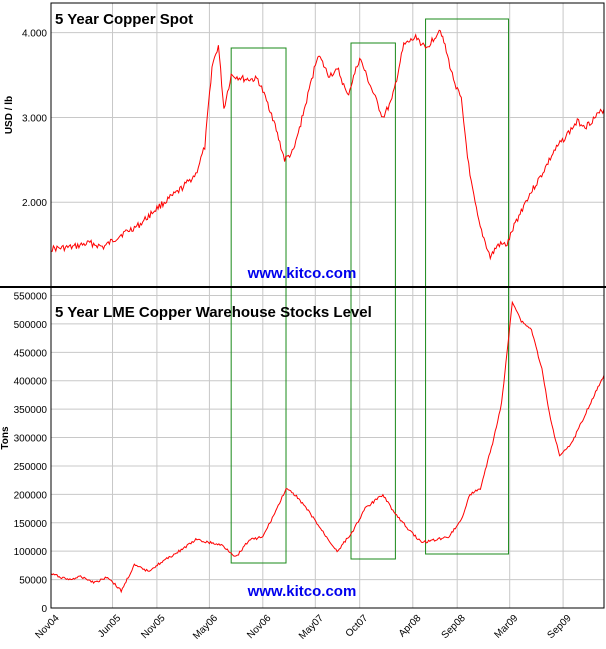 The image size is (606, 649). Describe the element at coordinates (31, 353) in the screenshot. I see `bottom-y-tick-label: 450000` at that location.